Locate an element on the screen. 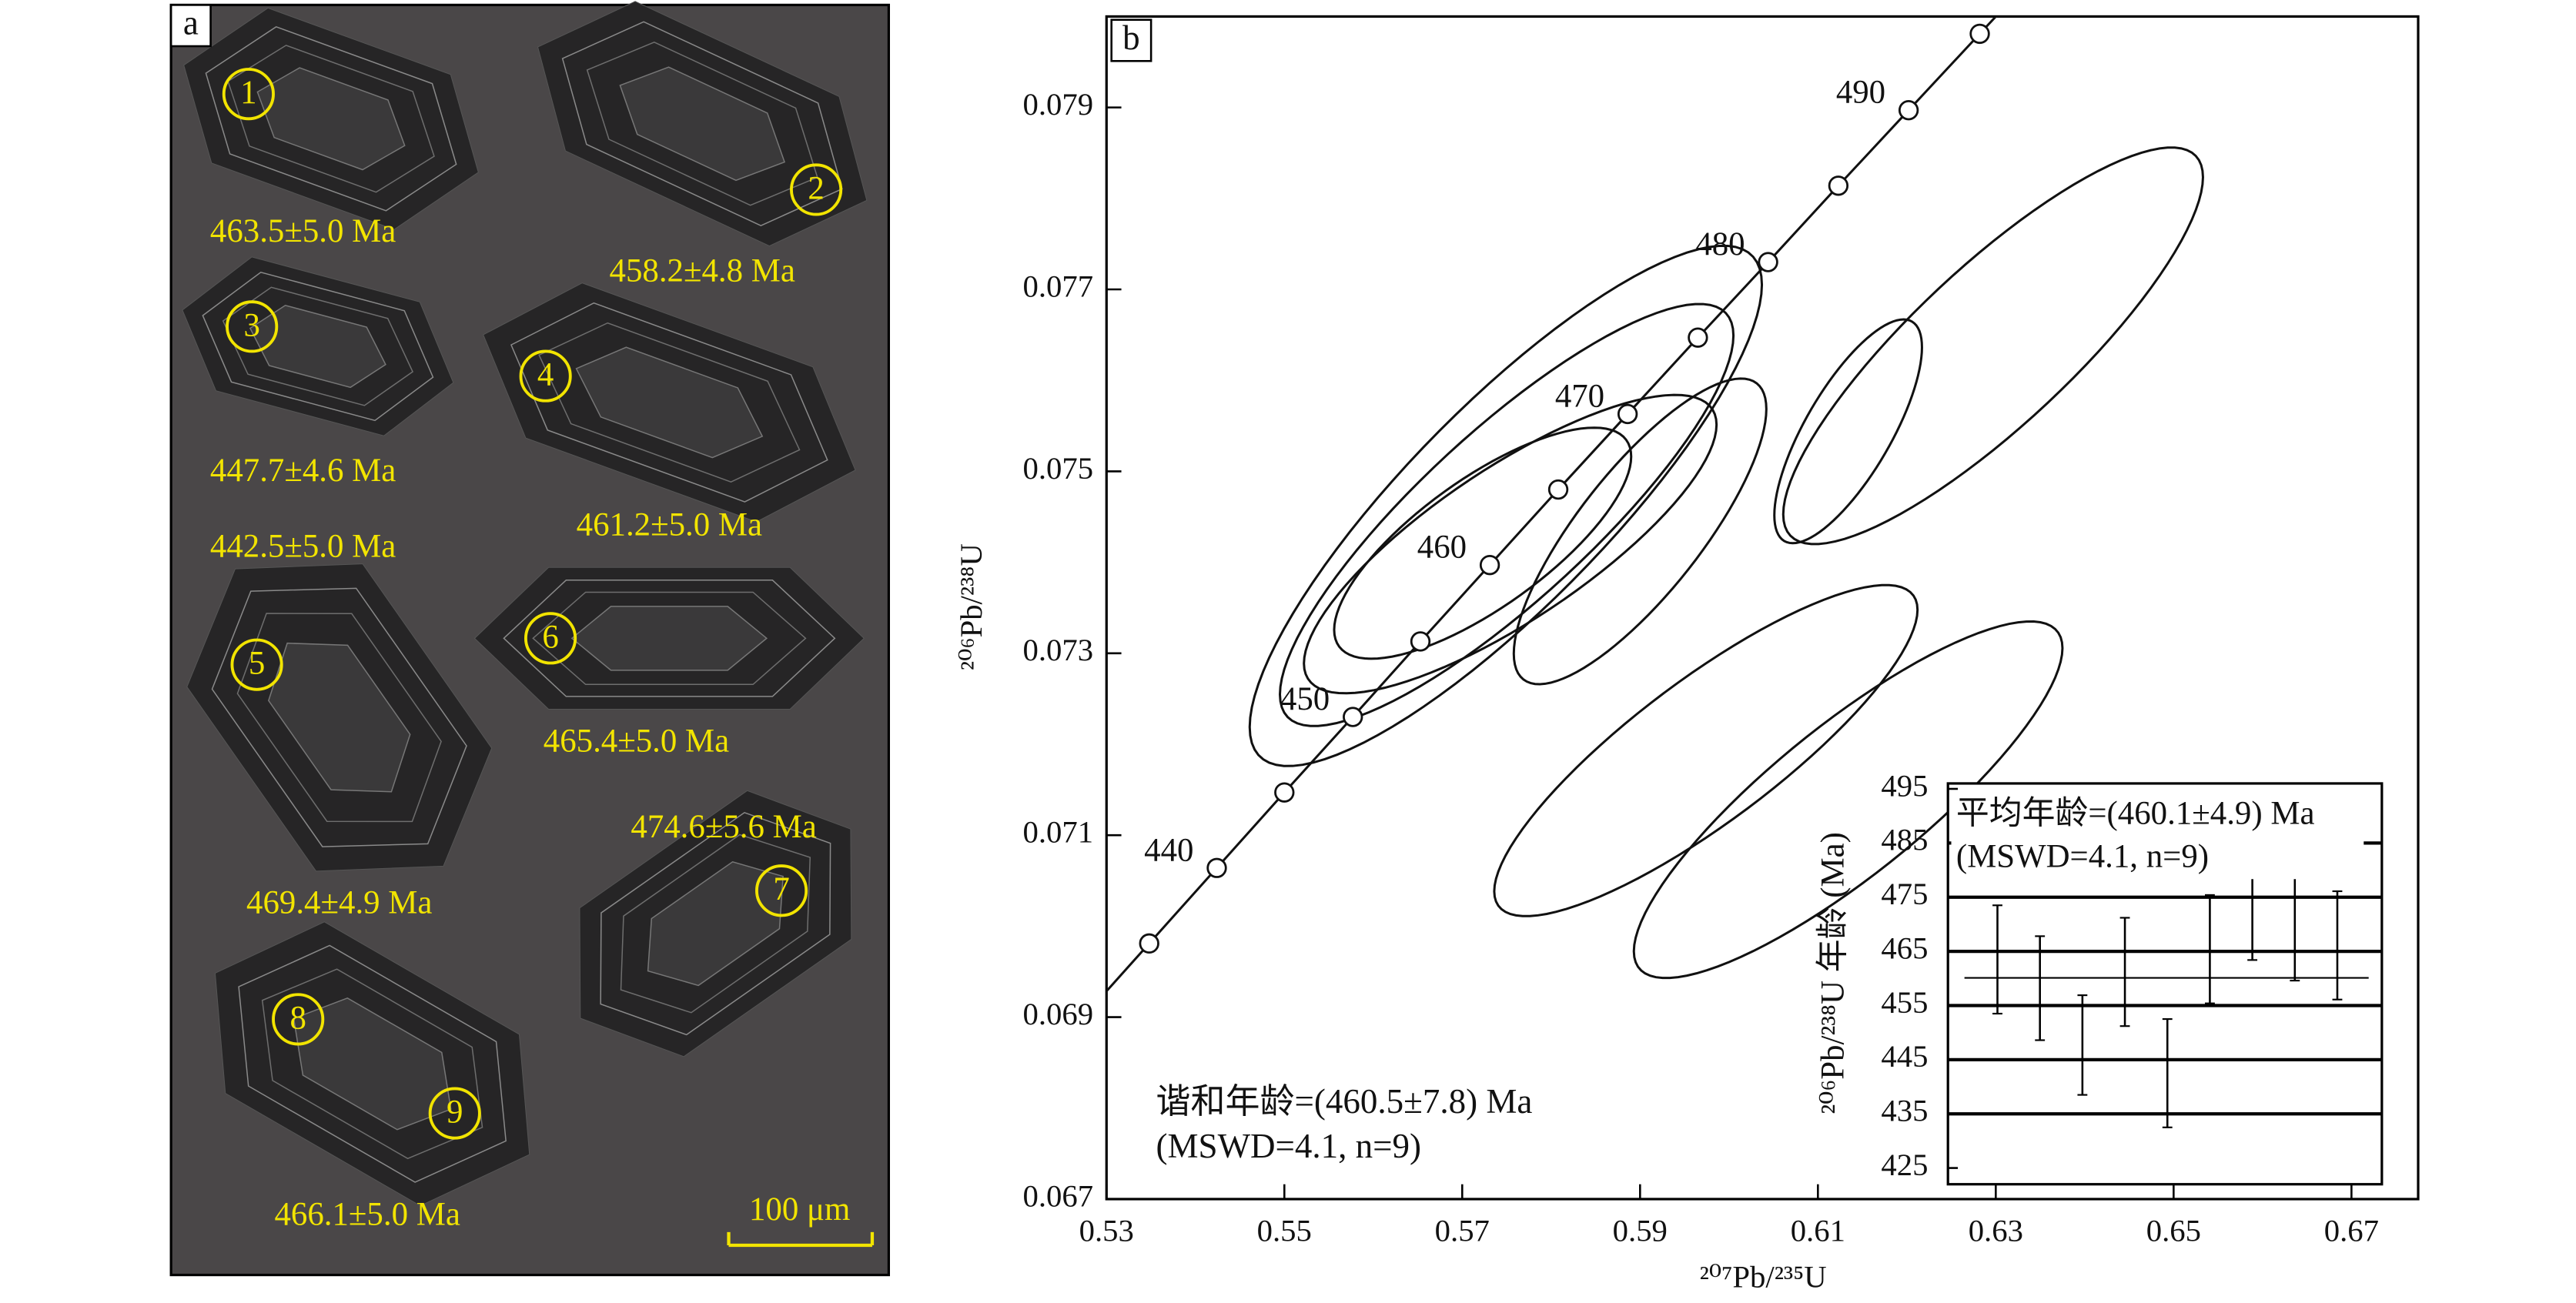 This screenshot has height=1303, width=2576. grain-number: 8 is located at coordinates (297, 1018).